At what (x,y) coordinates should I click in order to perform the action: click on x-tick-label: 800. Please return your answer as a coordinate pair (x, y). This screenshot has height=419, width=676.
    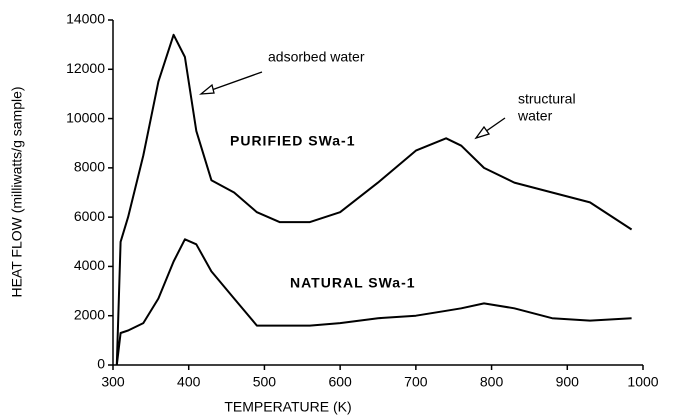
    Looking at the image, I should click on (492, 382).